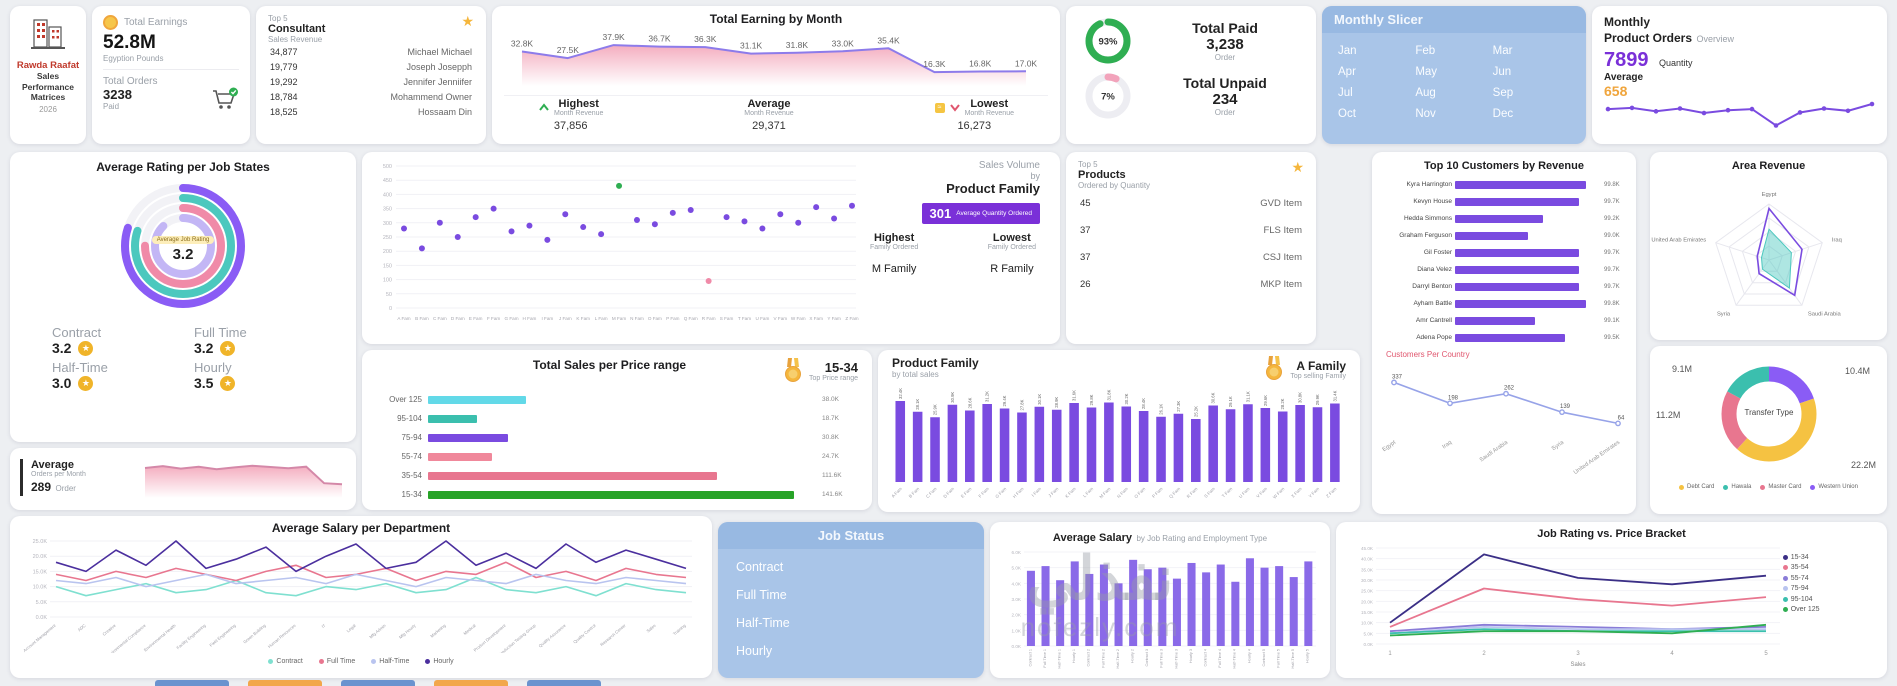 This screenshot has width=1897, height=686. I want to click on paid-gauge: 93%, so click(1108, 41).